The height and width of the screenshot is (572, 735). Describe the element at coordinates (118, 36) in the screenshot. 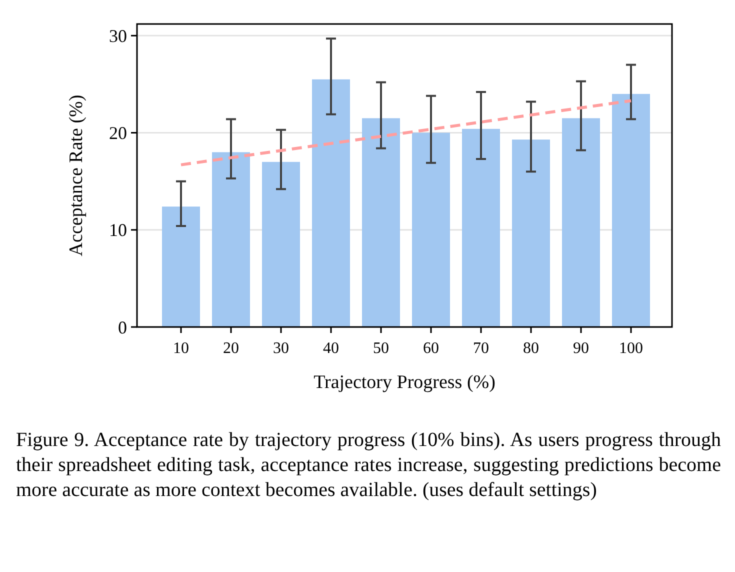

I see `y-tick-label: 30` at that location.